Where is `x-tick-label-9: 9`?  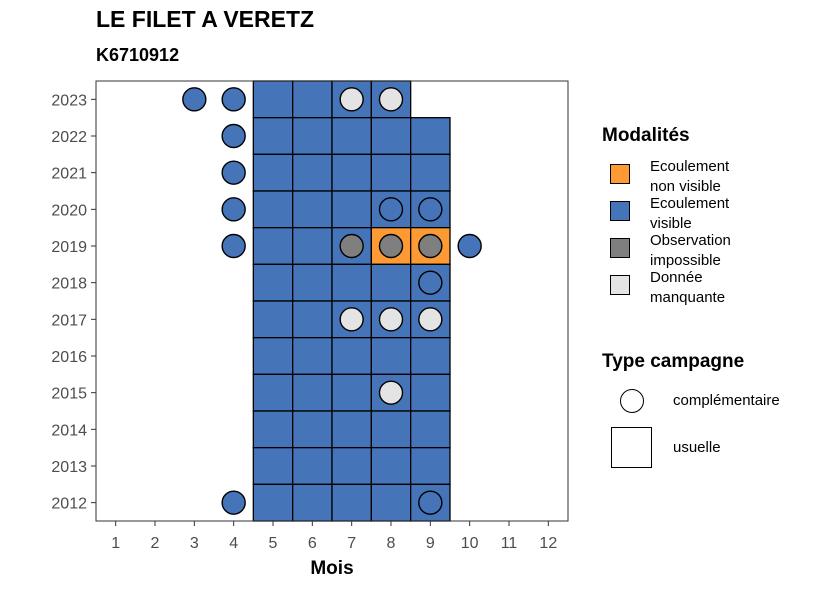 x-tick-label-9: 9 is located at coordinates (430, 543).